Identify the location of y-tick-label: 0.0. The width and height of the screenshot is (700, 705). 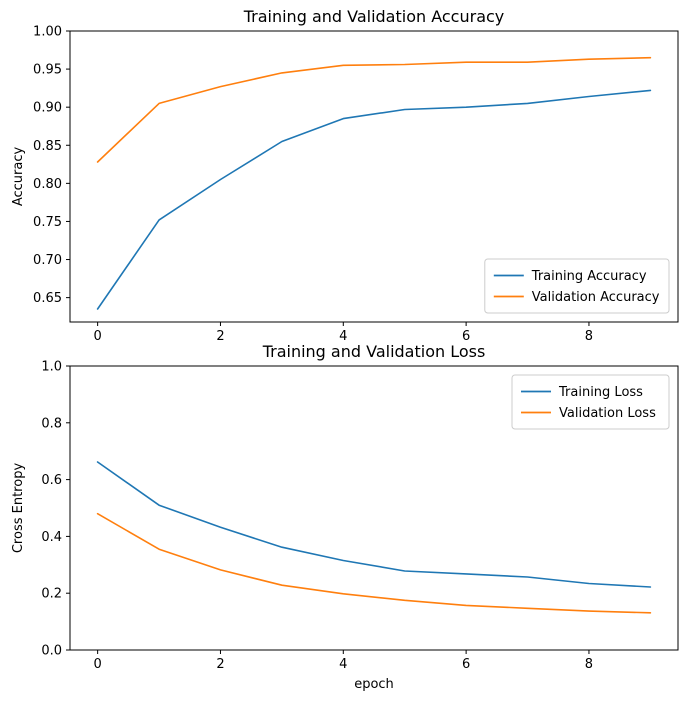
(51, 651).